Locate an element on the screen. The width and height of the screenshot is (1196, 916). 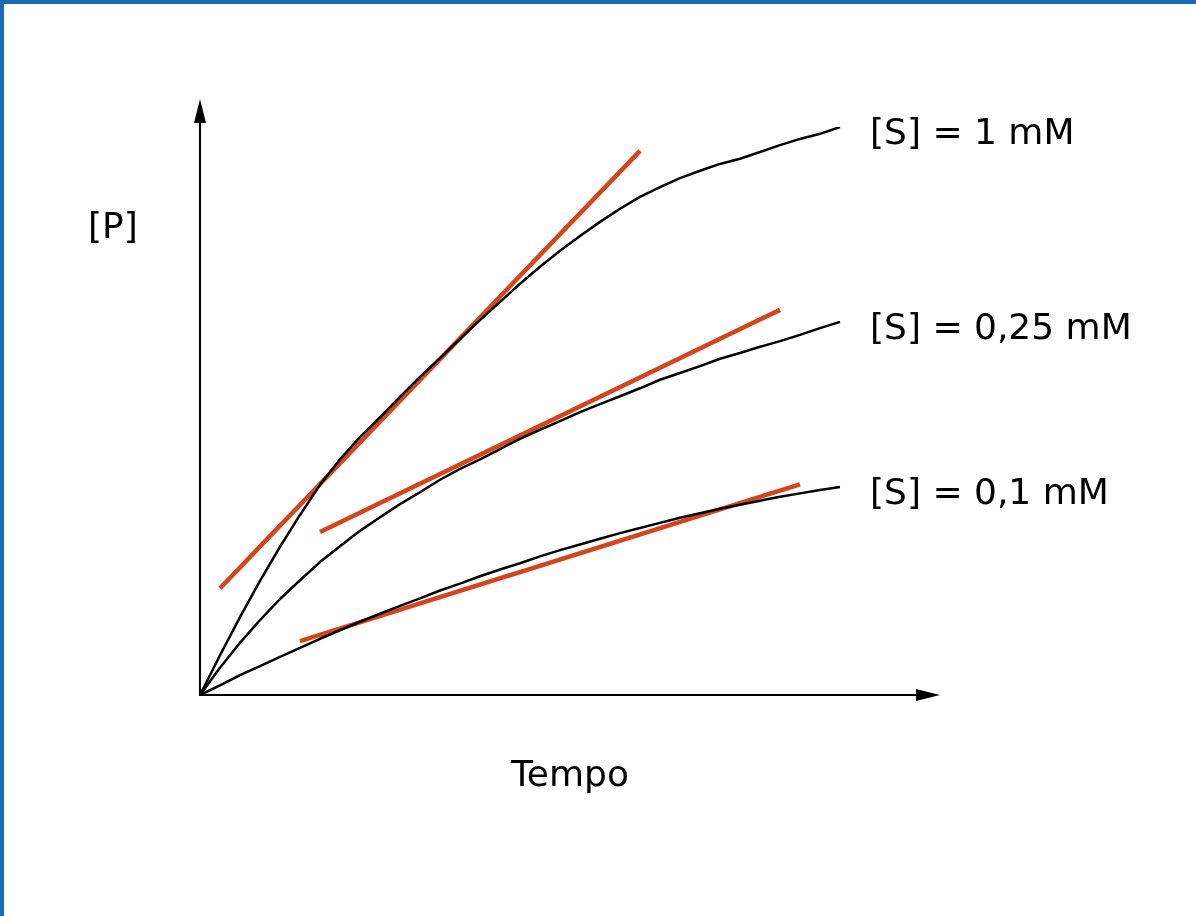
x-axis-title: Tempo is located at coordinates (570, 773).